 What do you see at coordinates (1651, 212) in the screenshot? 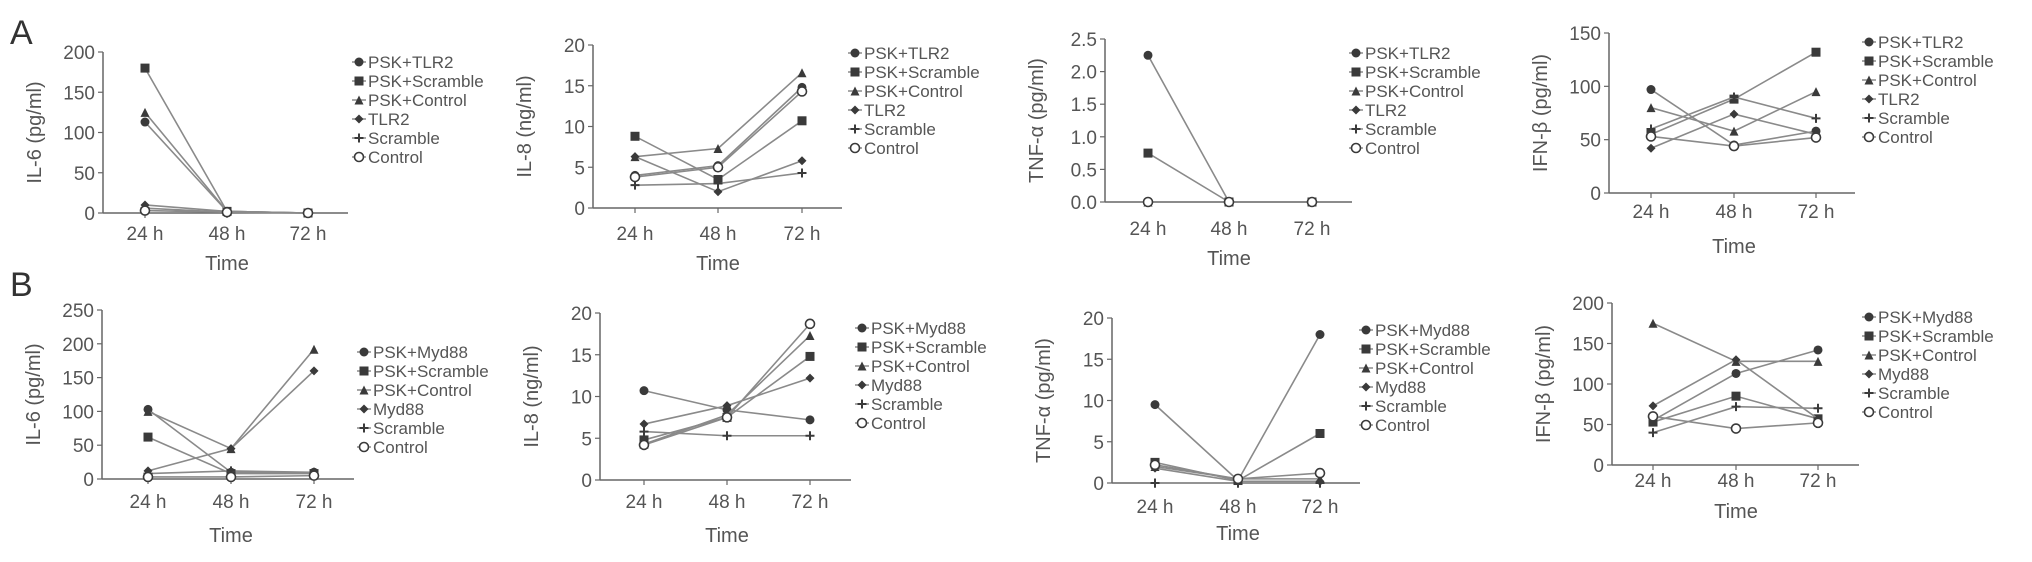
I see `x-tick-label: 24 h` at bounding box center [1651, 212].